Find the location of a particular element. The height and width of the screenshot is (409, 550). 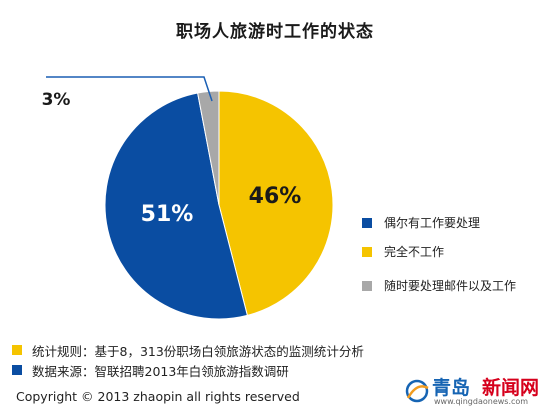

callout-line is located at coordinates (129, 89).